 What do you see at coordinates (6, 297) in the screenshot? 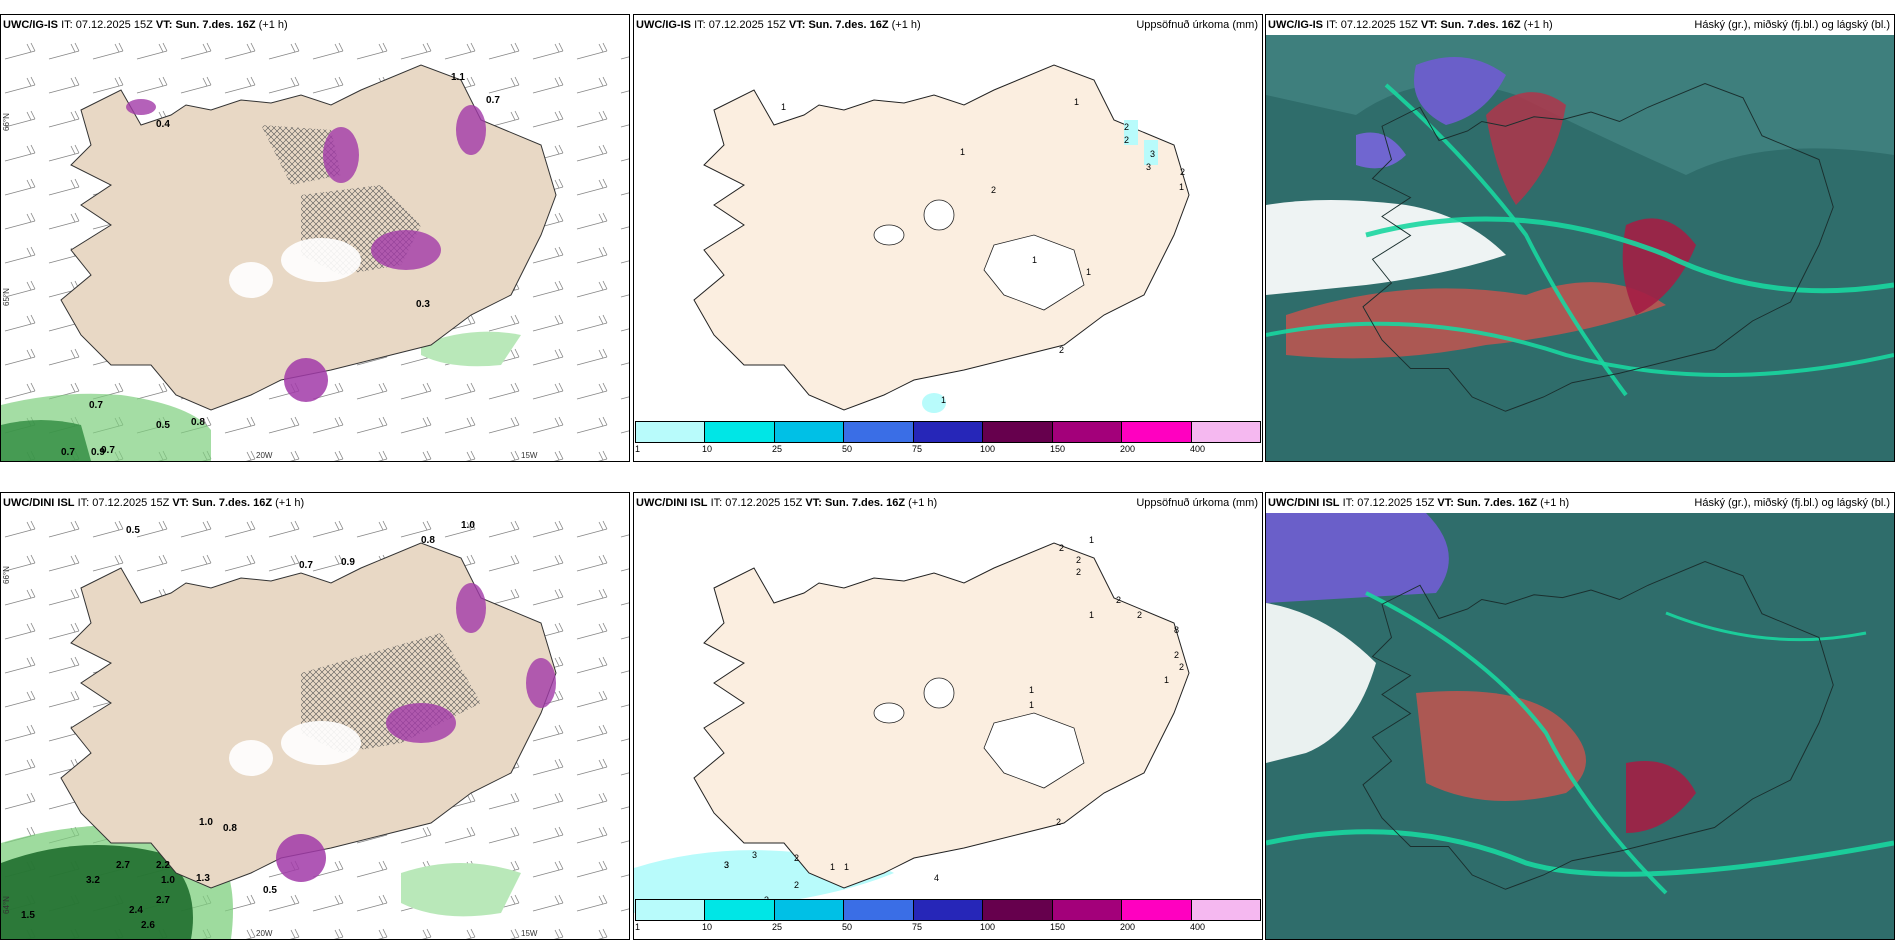
I see `svg-text: 65°N` at bounding box center [6, 297].